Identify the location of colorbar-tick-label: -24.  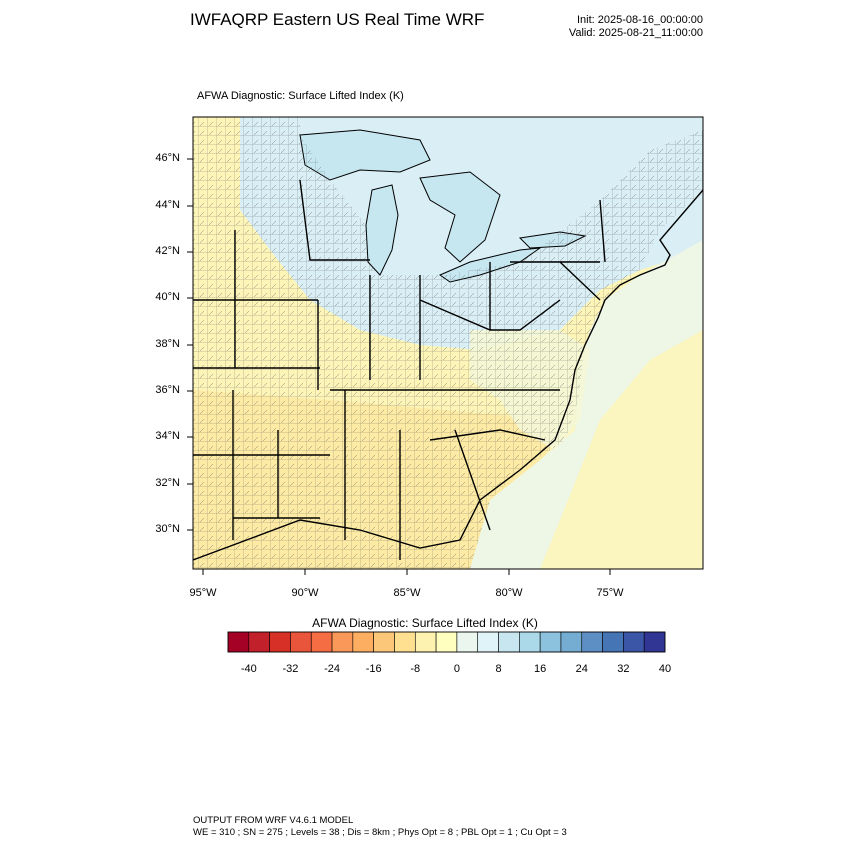
(332, 669).